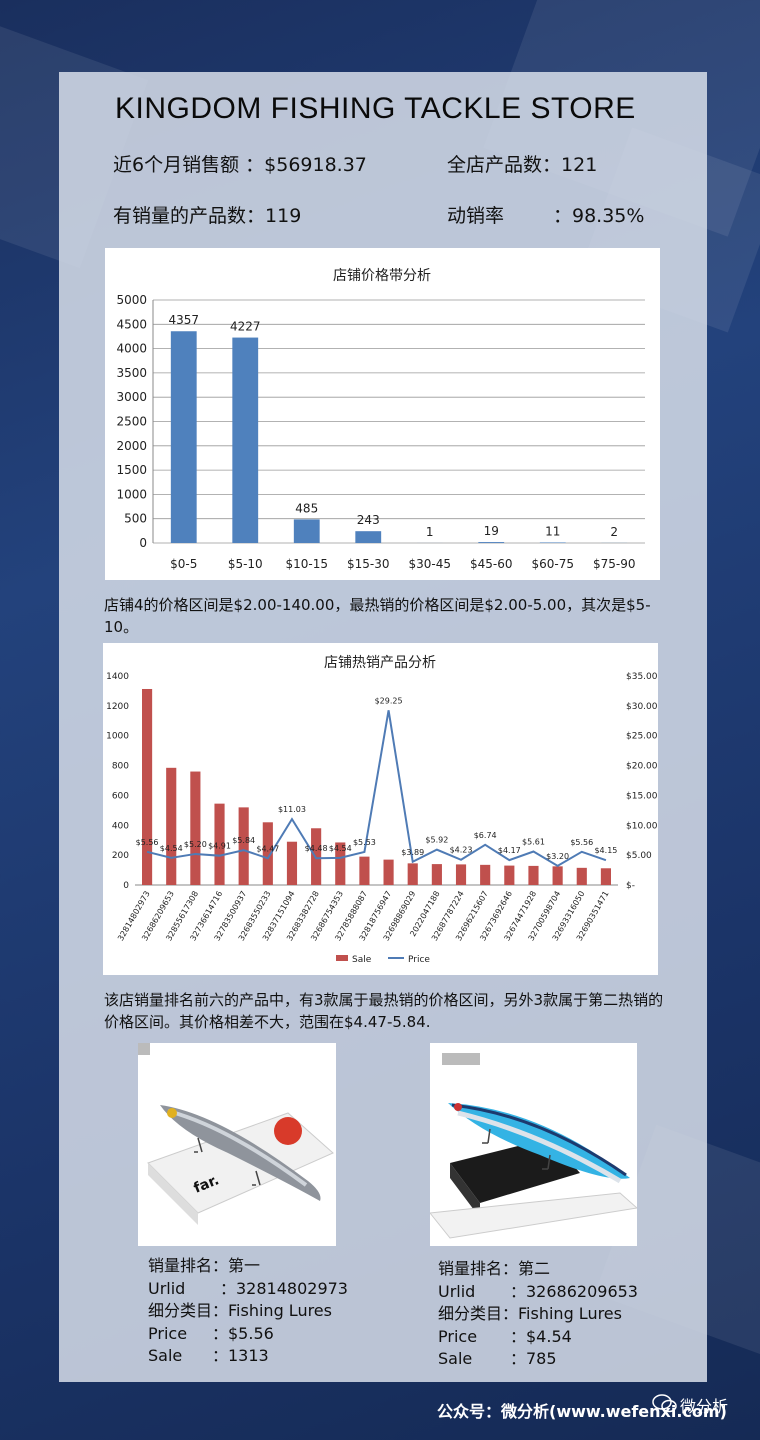  Describe the element at coordinates (376, 789) in the screenshot. I see `price-line` at that location.